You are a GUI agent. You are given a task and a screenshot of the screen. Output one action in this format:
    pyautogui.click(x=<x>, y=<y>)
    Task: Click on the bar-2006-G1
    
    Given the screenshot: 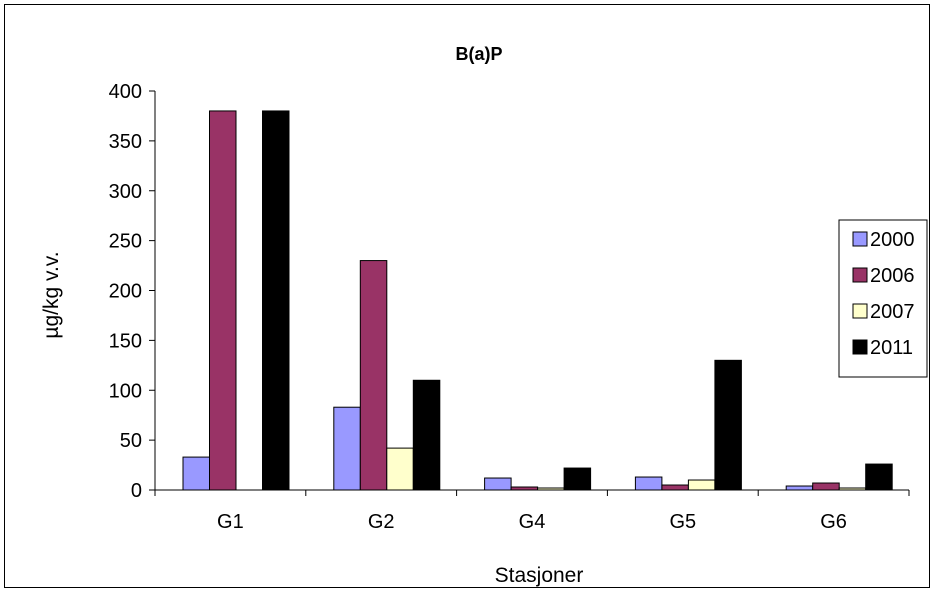 What is the action you would take?
    pyautogui.click(x=223, y=300)
    